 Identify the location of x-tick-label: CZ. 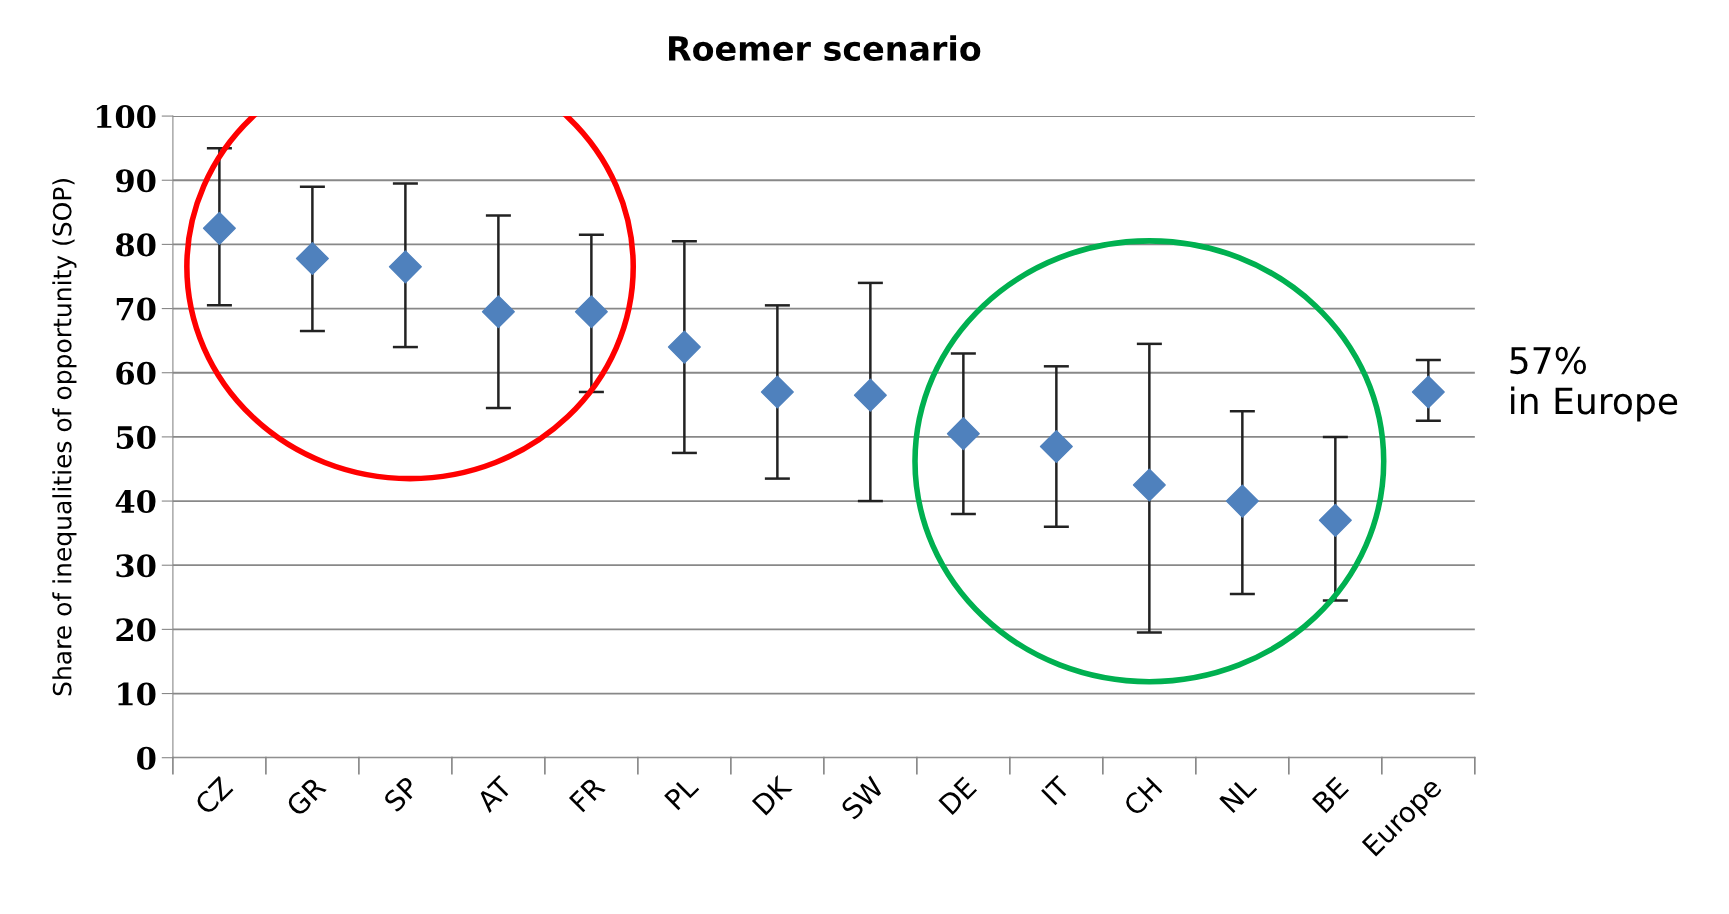
(213, 795).